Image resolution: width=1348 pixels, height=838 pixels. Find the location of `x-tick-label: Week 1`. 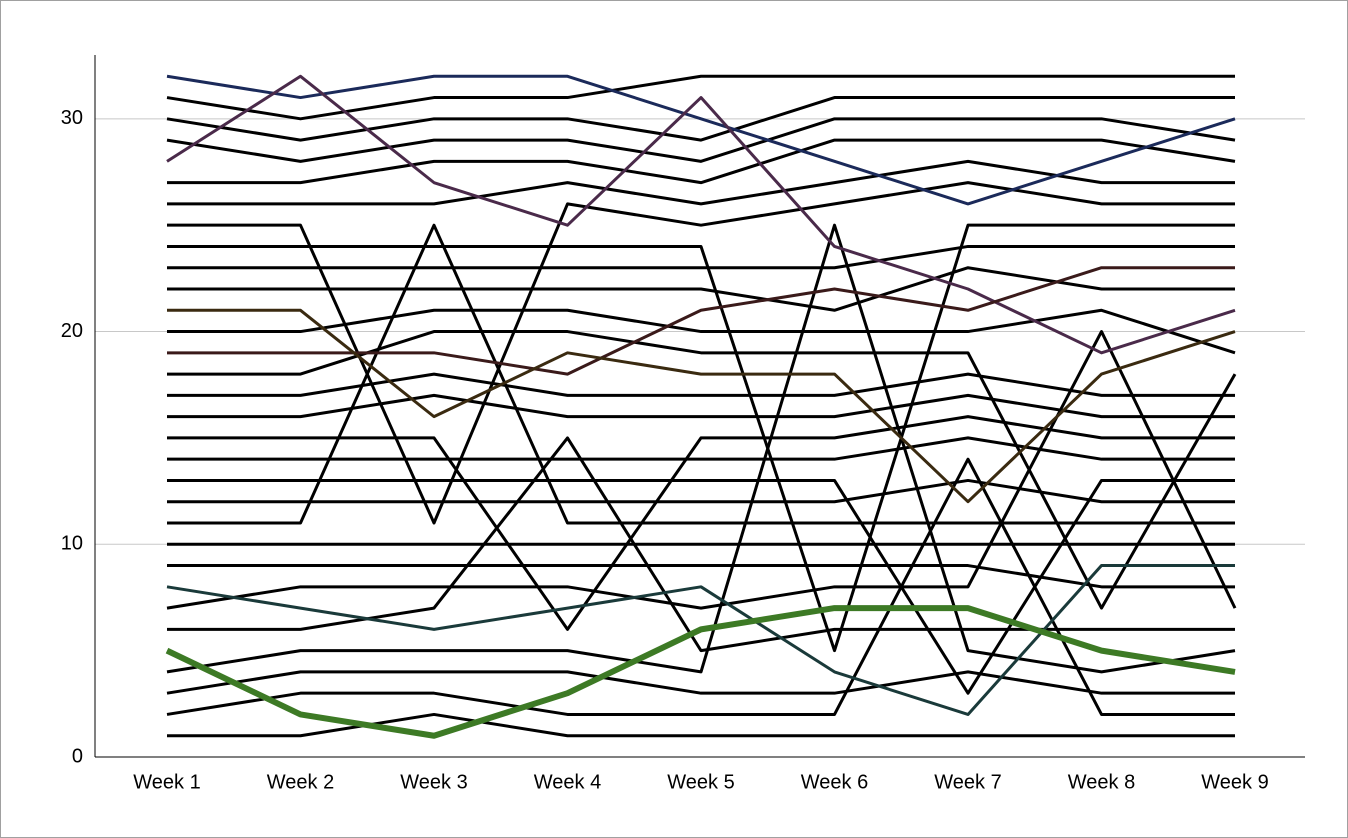

x-tick-label: Week 1 is located at coordinates (166, 782).